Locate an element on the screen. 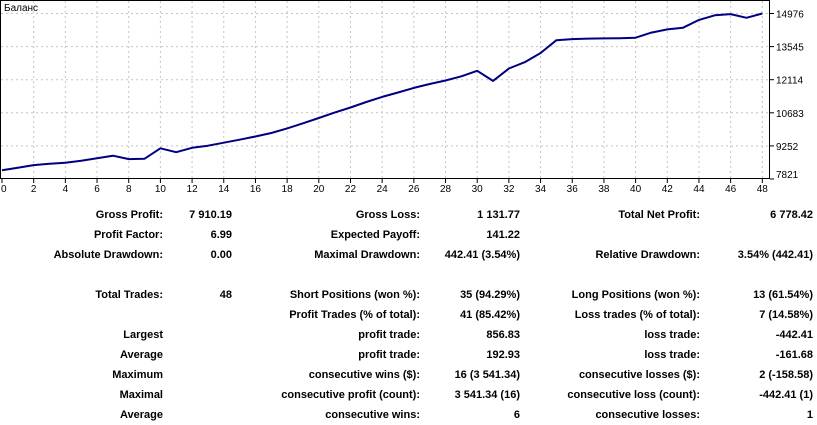 The width and height of the screenshot is (817, 425). stat-value: 1 131.77 is located at coordinates (498, 215).